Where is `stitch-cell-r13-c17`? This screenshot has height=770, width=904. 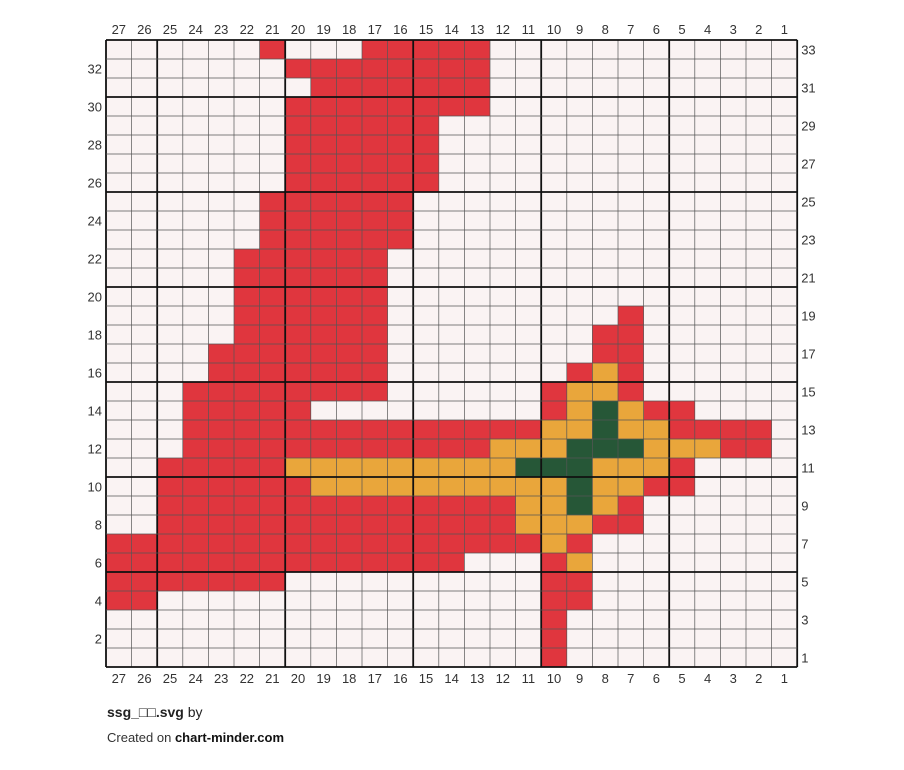 stitch-cell-r13-c17 is located at coordinates (375, 429).